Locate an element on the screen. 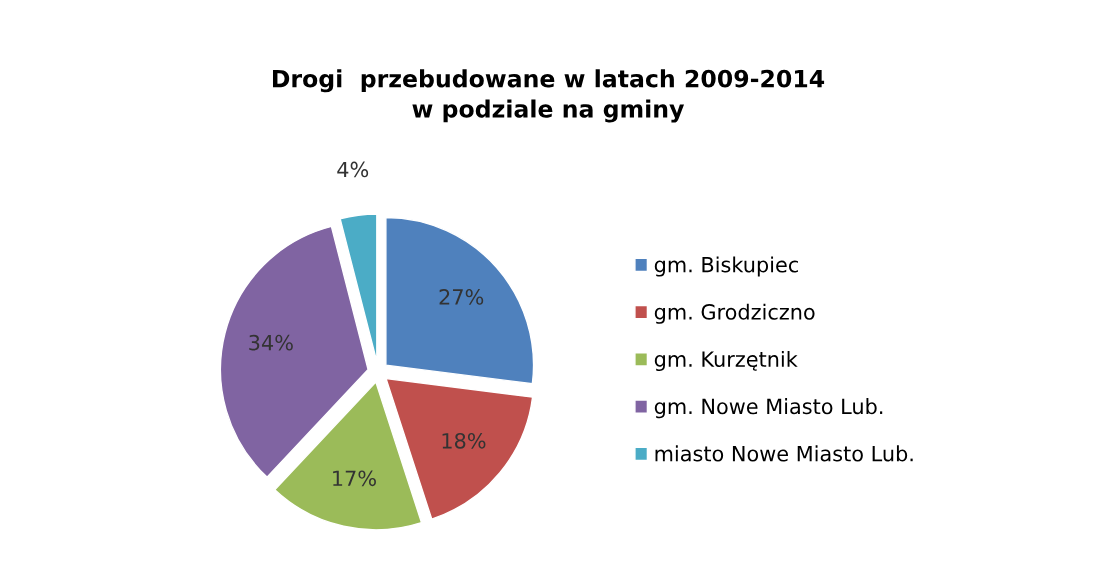 This screenshot has height=564, width=1096. legend-label: miasto Nowe Miasto Lub. is located at coordinates (784, 453).